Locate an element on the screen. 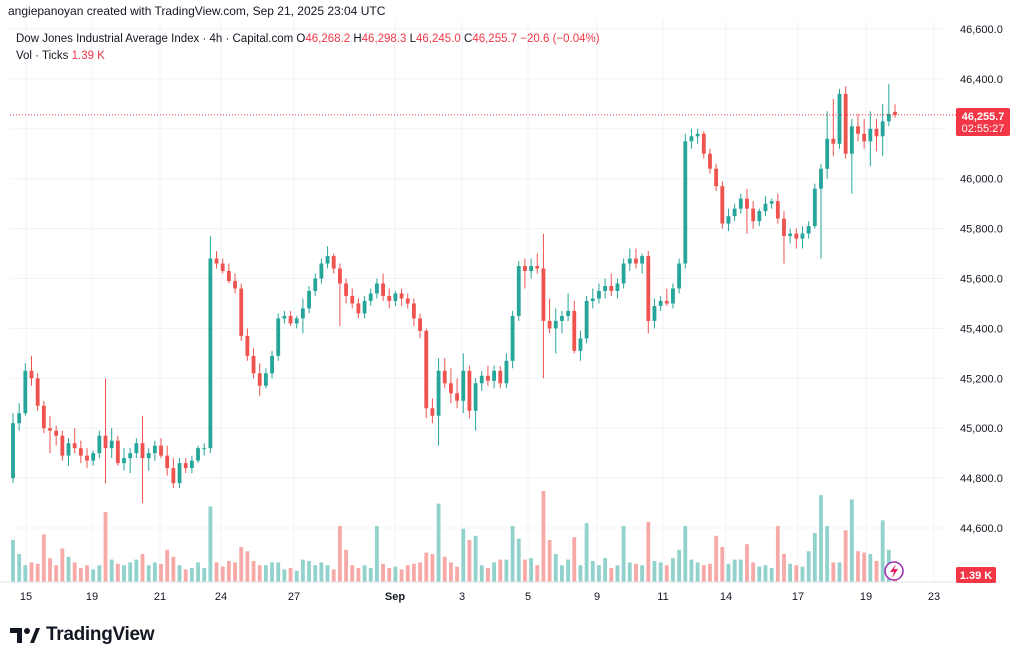 This screenshot has height=665, width=1024. y-tick-label: 44,800.0 is located at coordinates (981, 479).